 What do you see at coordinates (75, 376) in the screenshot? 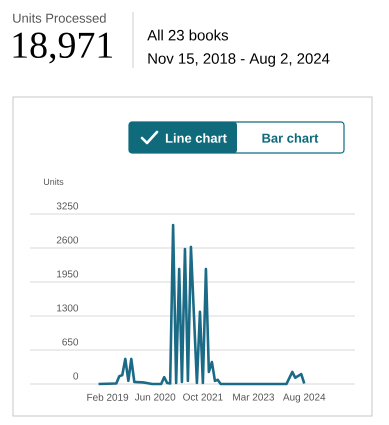
I see `y-tick-label: 0` at bounding box center [75, 376].